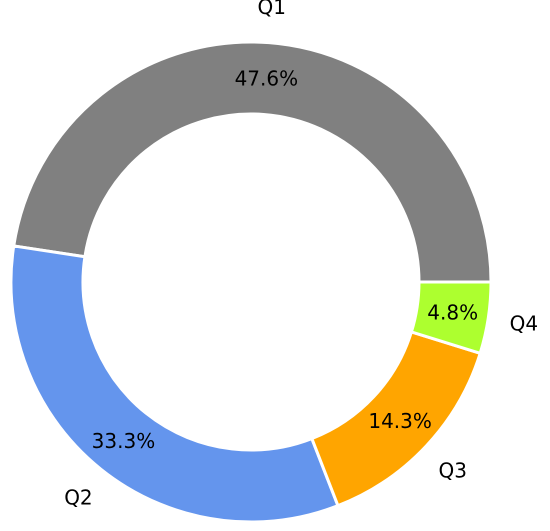 The width and height of the screenshot is (550, 531). Describe the element at coordinates (267, 79) in the screenshot. I see `percent-label-q1: 47.6%` at that location.